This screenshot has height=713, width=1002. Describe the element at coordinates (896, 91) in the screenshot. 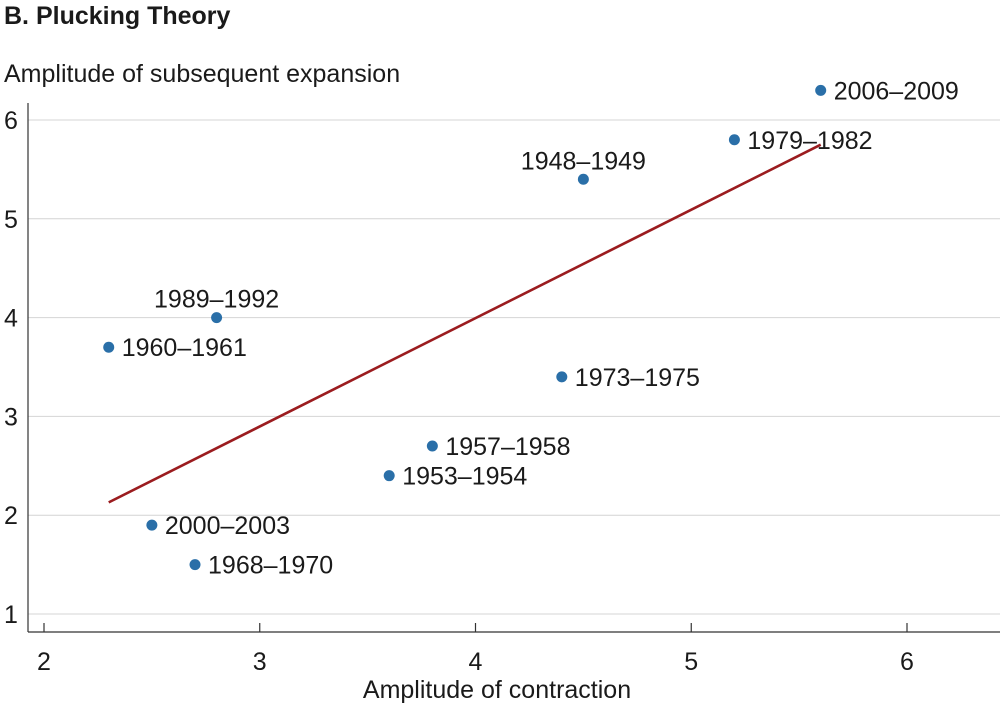

I see `data-point-label: 2006–2009` at that location.